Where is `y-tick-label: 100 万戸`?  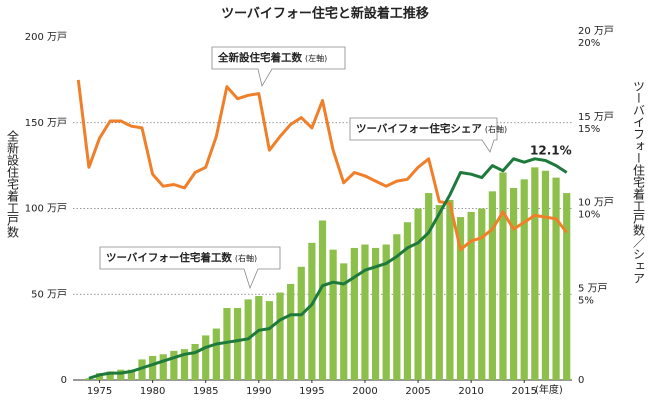 y-tick-label: 100 万戸 is located at coordinates (46, 209).